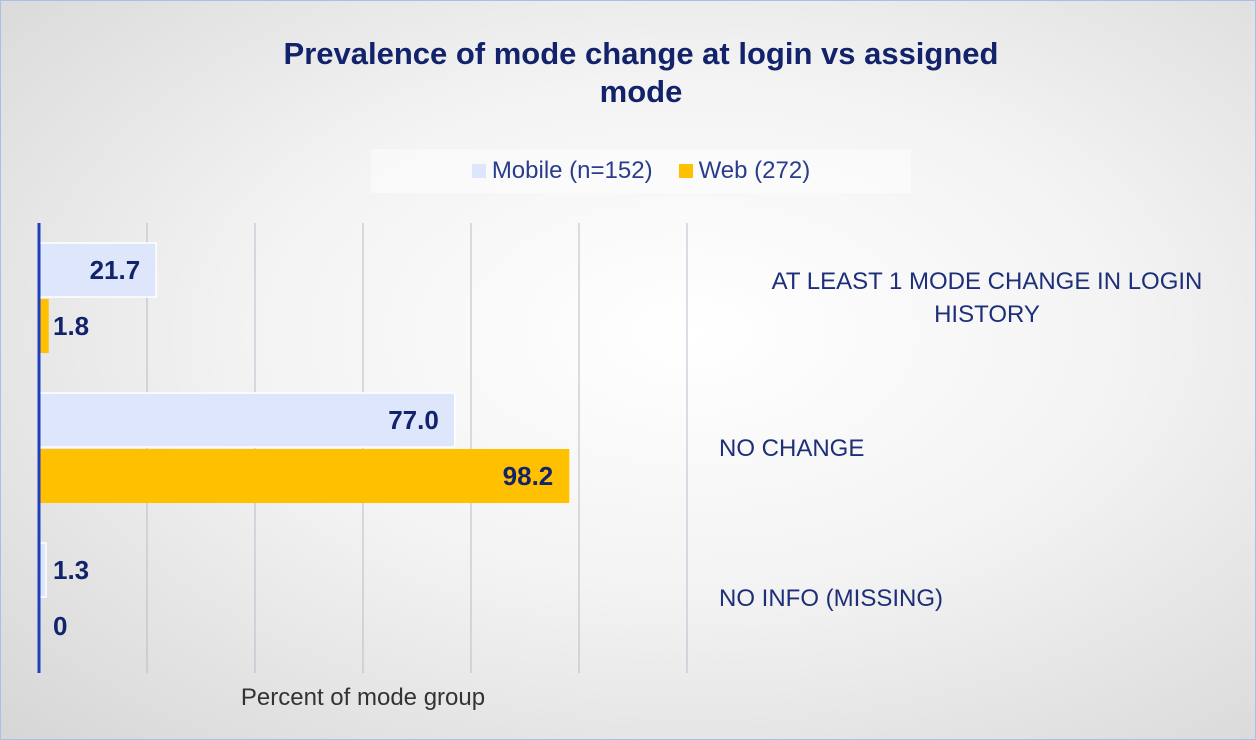 The width and height of the screenshot is (1256, 740). Describe the element at coordinates (413, 420) in the screenshot. I see `value-label: 77.0` at that location.